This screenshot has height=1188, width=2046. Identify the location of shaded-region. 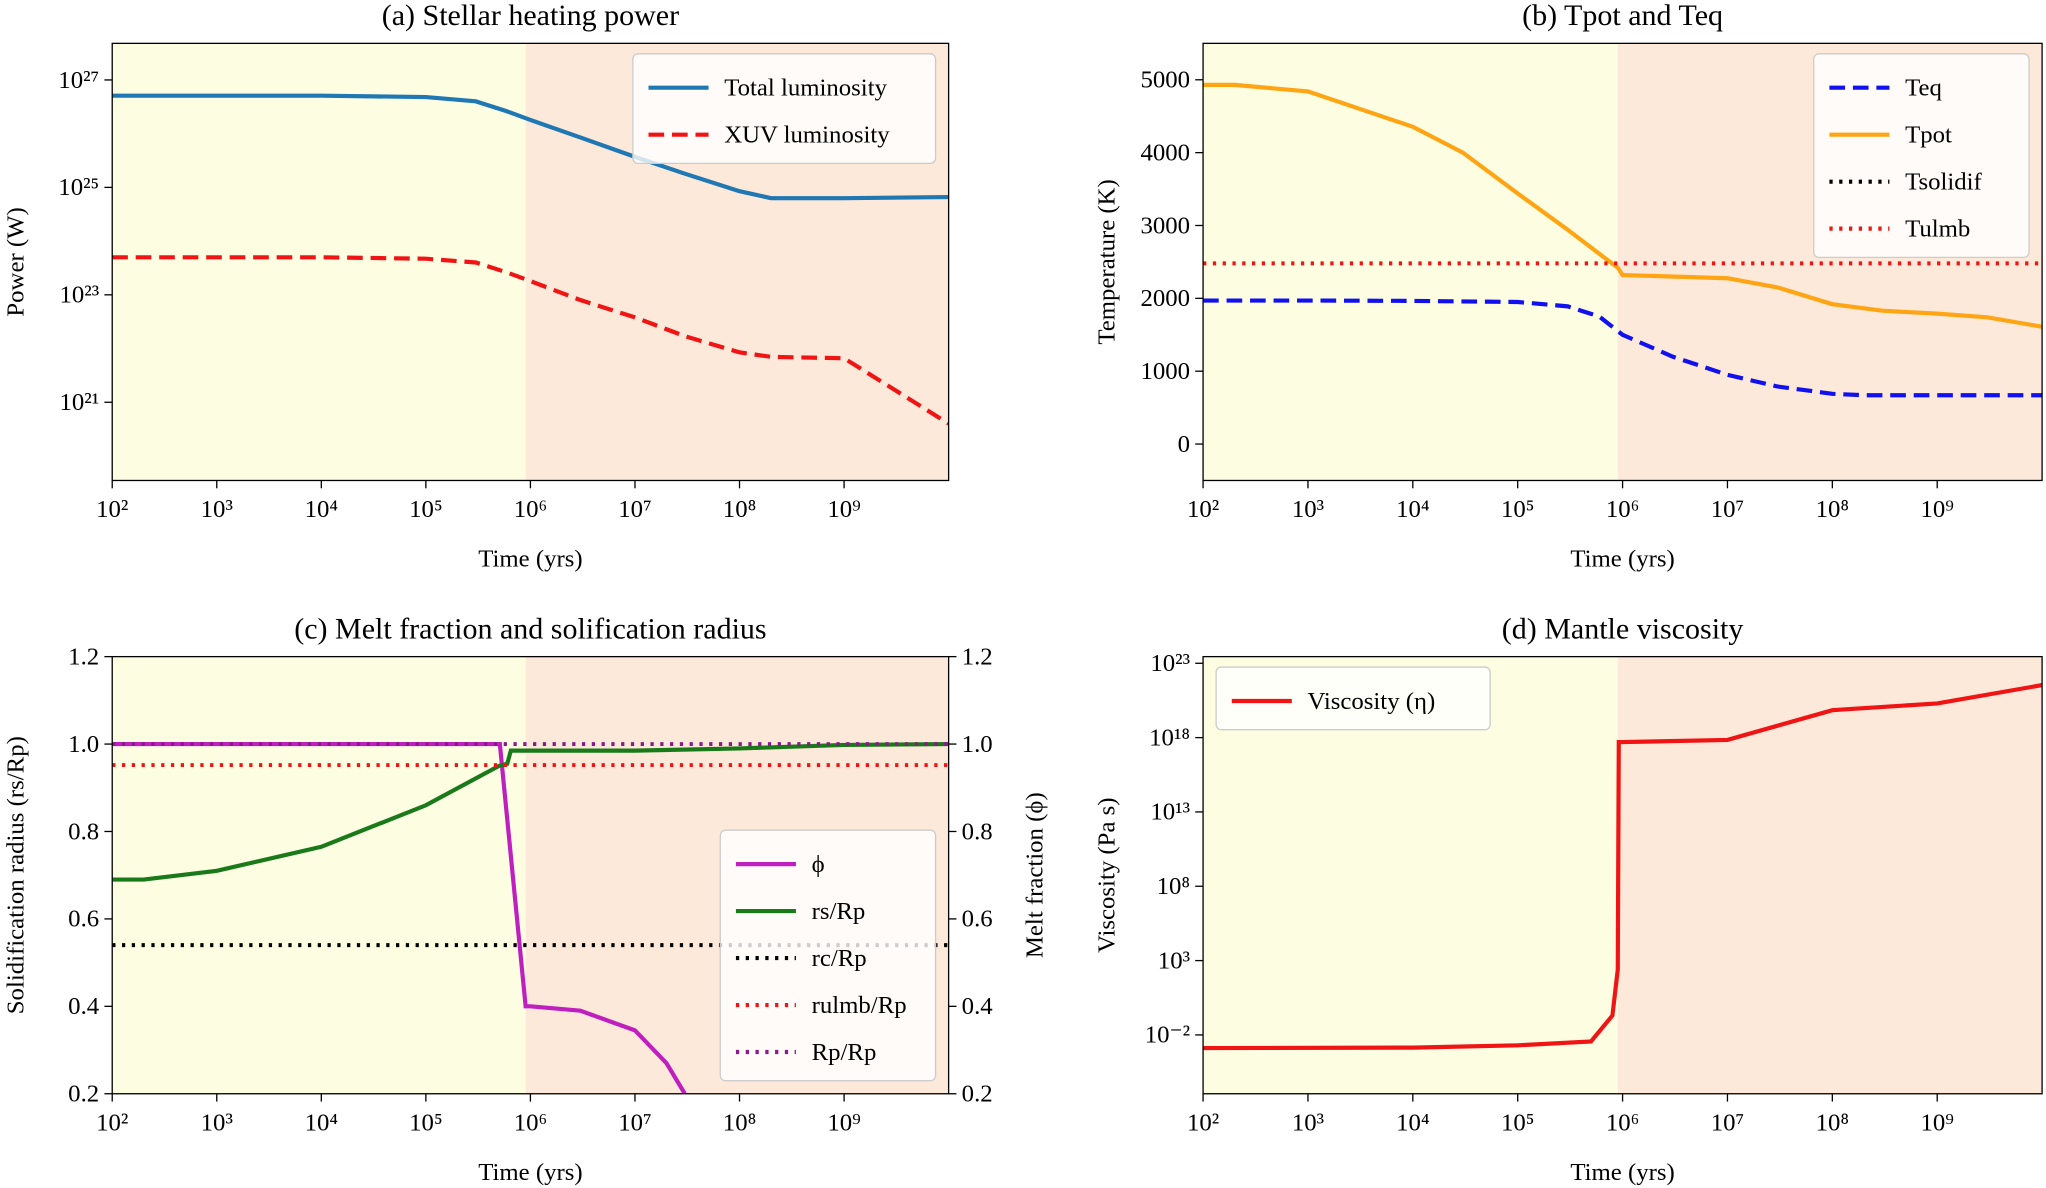
(1830, 875).